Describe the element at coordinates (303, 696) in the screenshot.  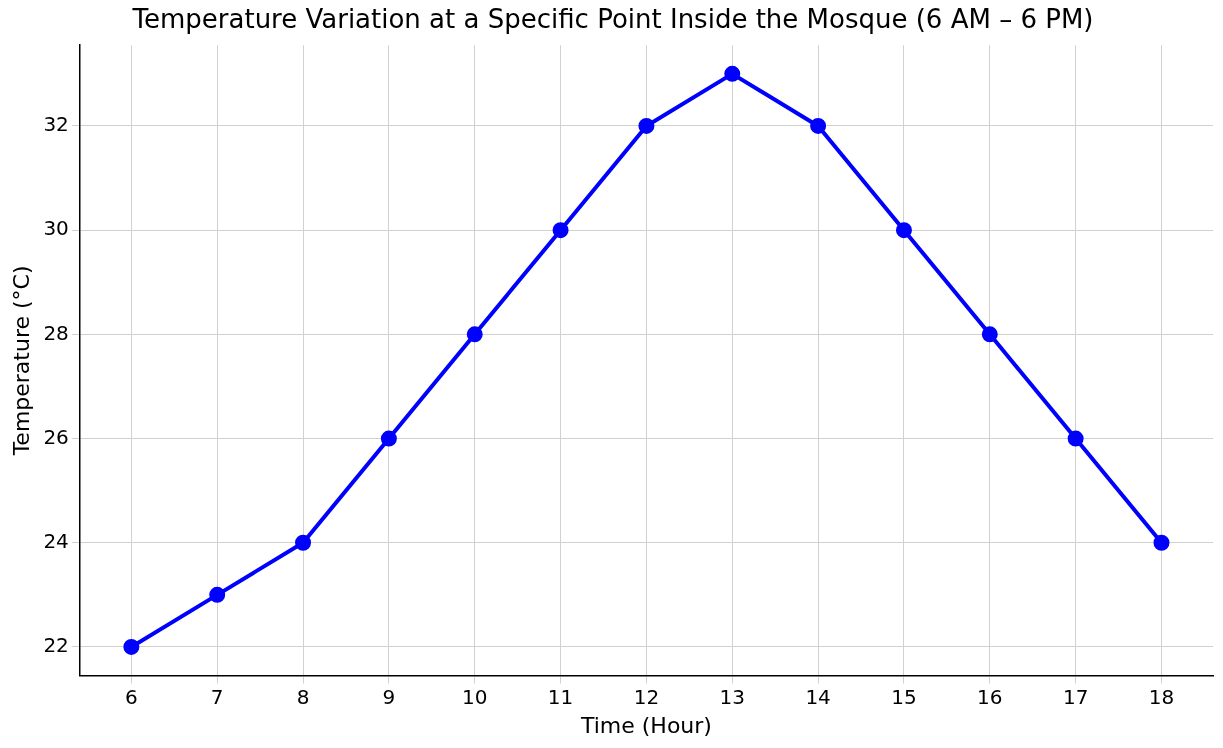
I see `x-tick-label: 8` at that location.